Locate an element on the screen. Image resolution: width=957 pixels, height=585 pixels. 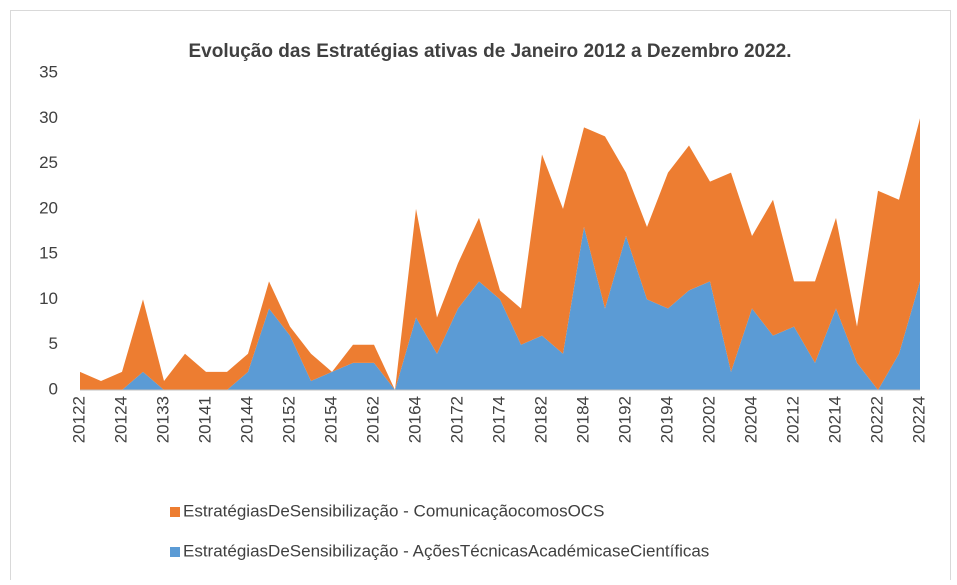
x-tick-label: 20194 is located at coordinates (666, 419).